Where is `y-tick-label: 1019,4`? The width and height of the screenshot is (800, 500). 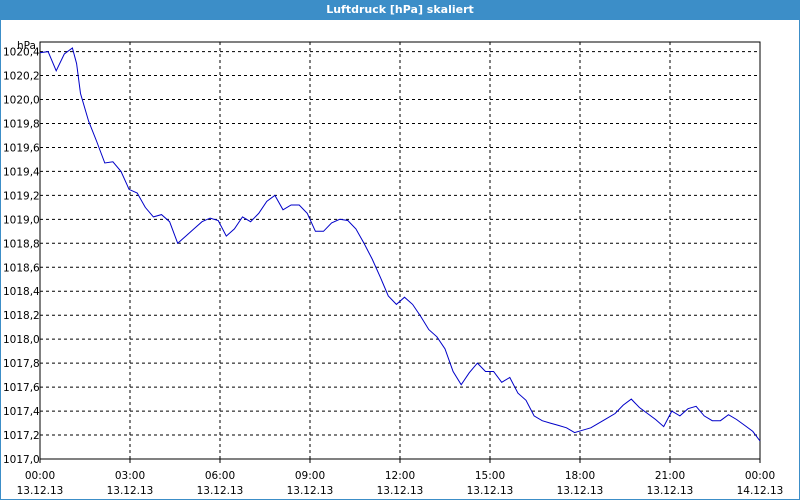 y-tick-label: 1019,4 is located at coordinates (21, 172).